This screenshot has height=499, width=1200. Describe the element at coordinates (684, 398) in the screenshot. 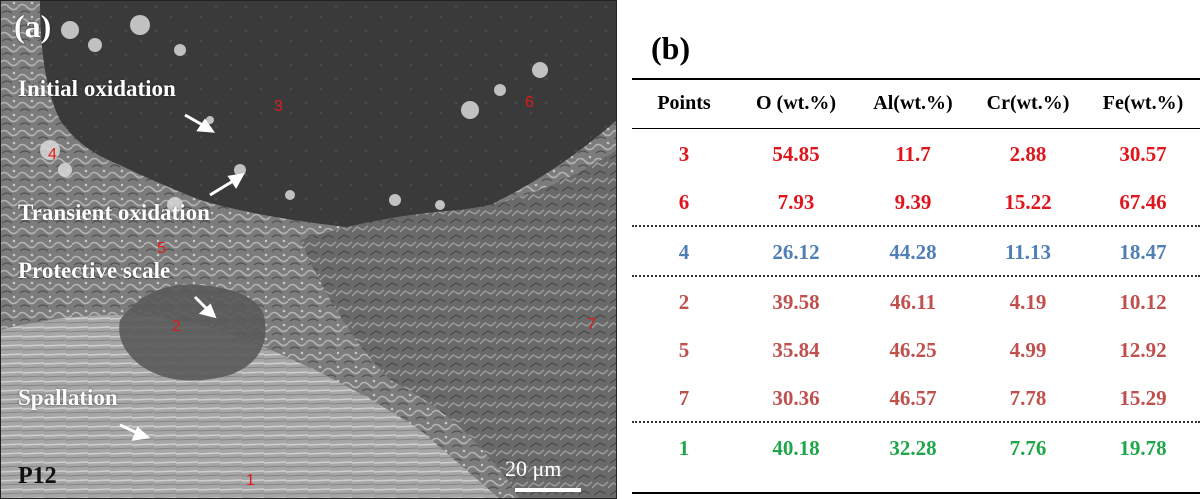

I see `cell-point: 7` at that location.